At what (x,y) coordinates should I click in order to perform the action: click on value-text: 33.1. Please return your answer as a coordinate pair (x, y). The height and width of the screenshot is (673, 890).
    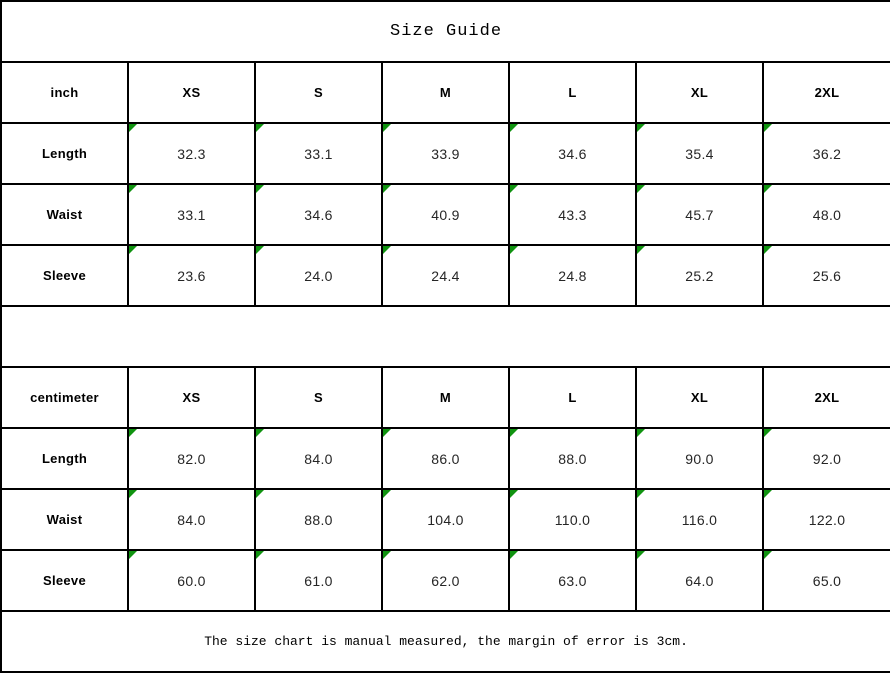
    Looking at the image, I should click on (318, 153).